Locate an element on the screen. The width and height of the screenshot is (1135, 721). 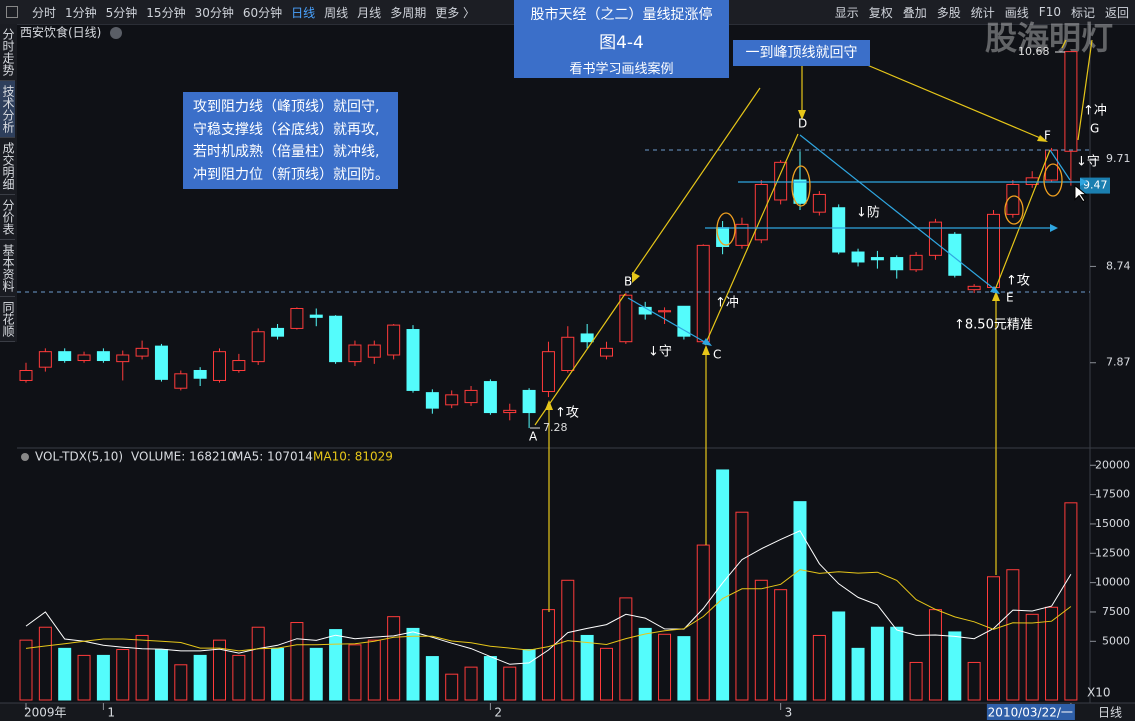
scale-label: X10 is located at coordinates (1099, 693).